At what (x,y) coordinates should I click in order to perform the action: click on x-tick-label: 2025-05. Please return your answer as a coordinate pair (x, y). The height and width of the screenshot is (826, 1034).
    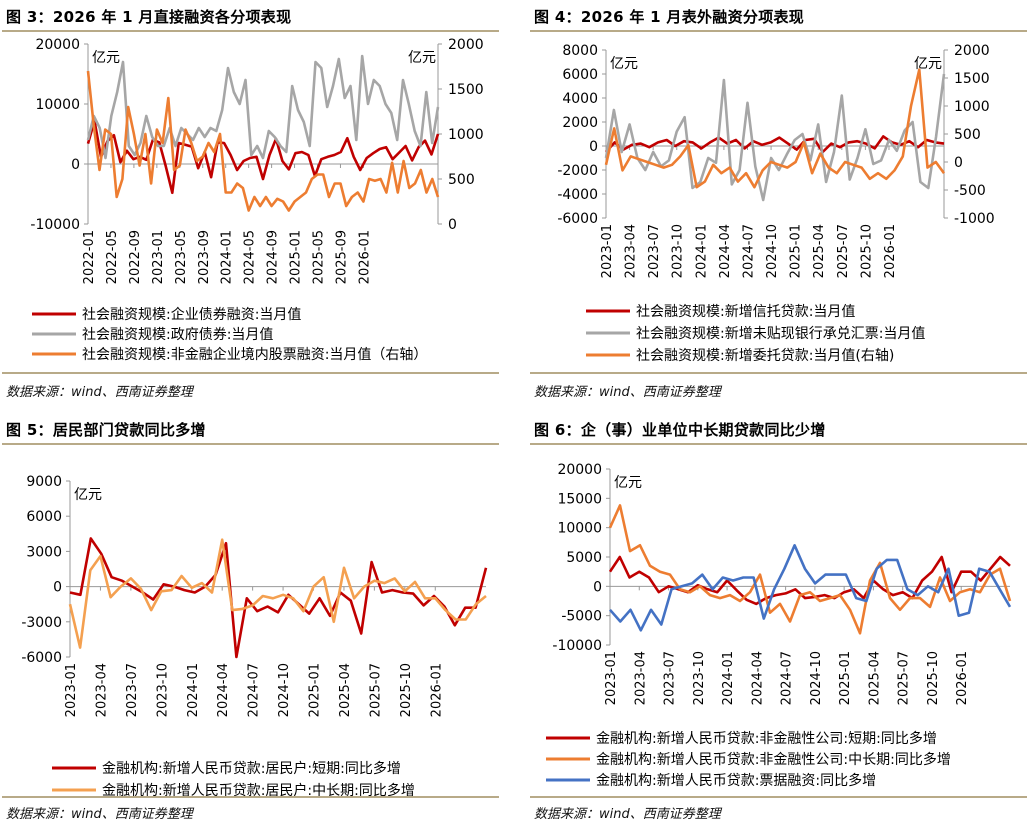
    Looking at the image, I should click on (319, 257).